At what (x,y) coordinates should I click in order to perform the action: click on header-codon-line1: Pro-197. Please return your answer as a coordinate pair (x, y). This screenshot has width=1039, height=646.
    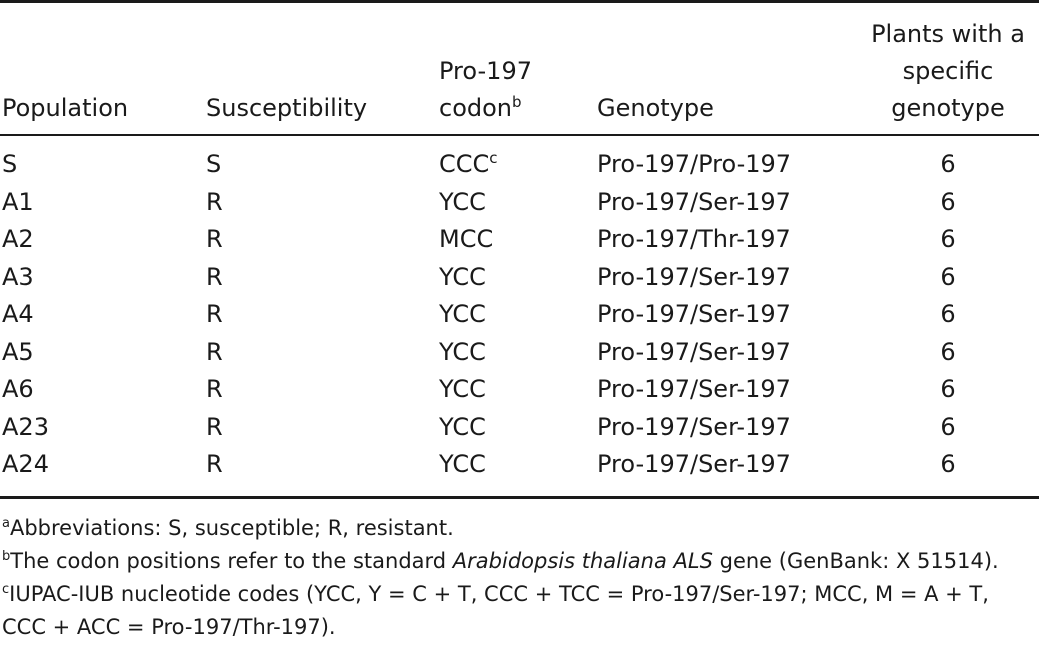
    Looking at the image, I should click on (485, 71).